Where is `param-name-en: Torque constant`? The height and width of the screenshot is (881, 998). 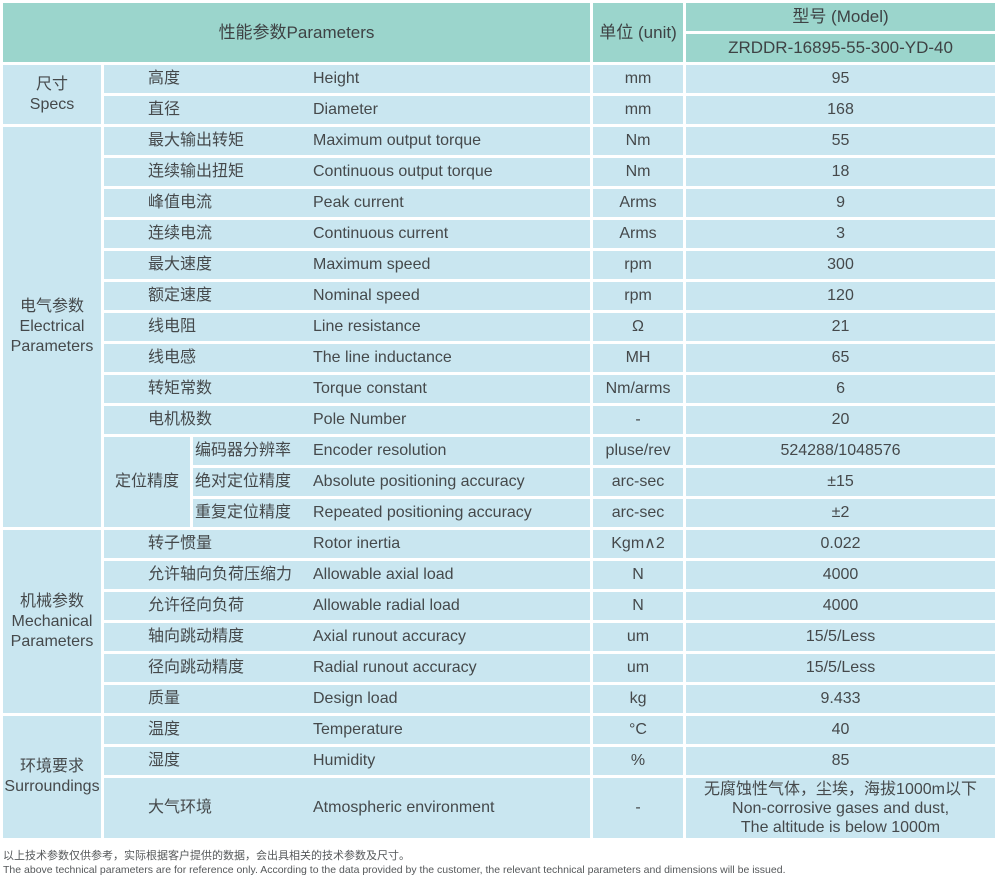 param-name-en: Torque constant is located at coordinates (370, 388).